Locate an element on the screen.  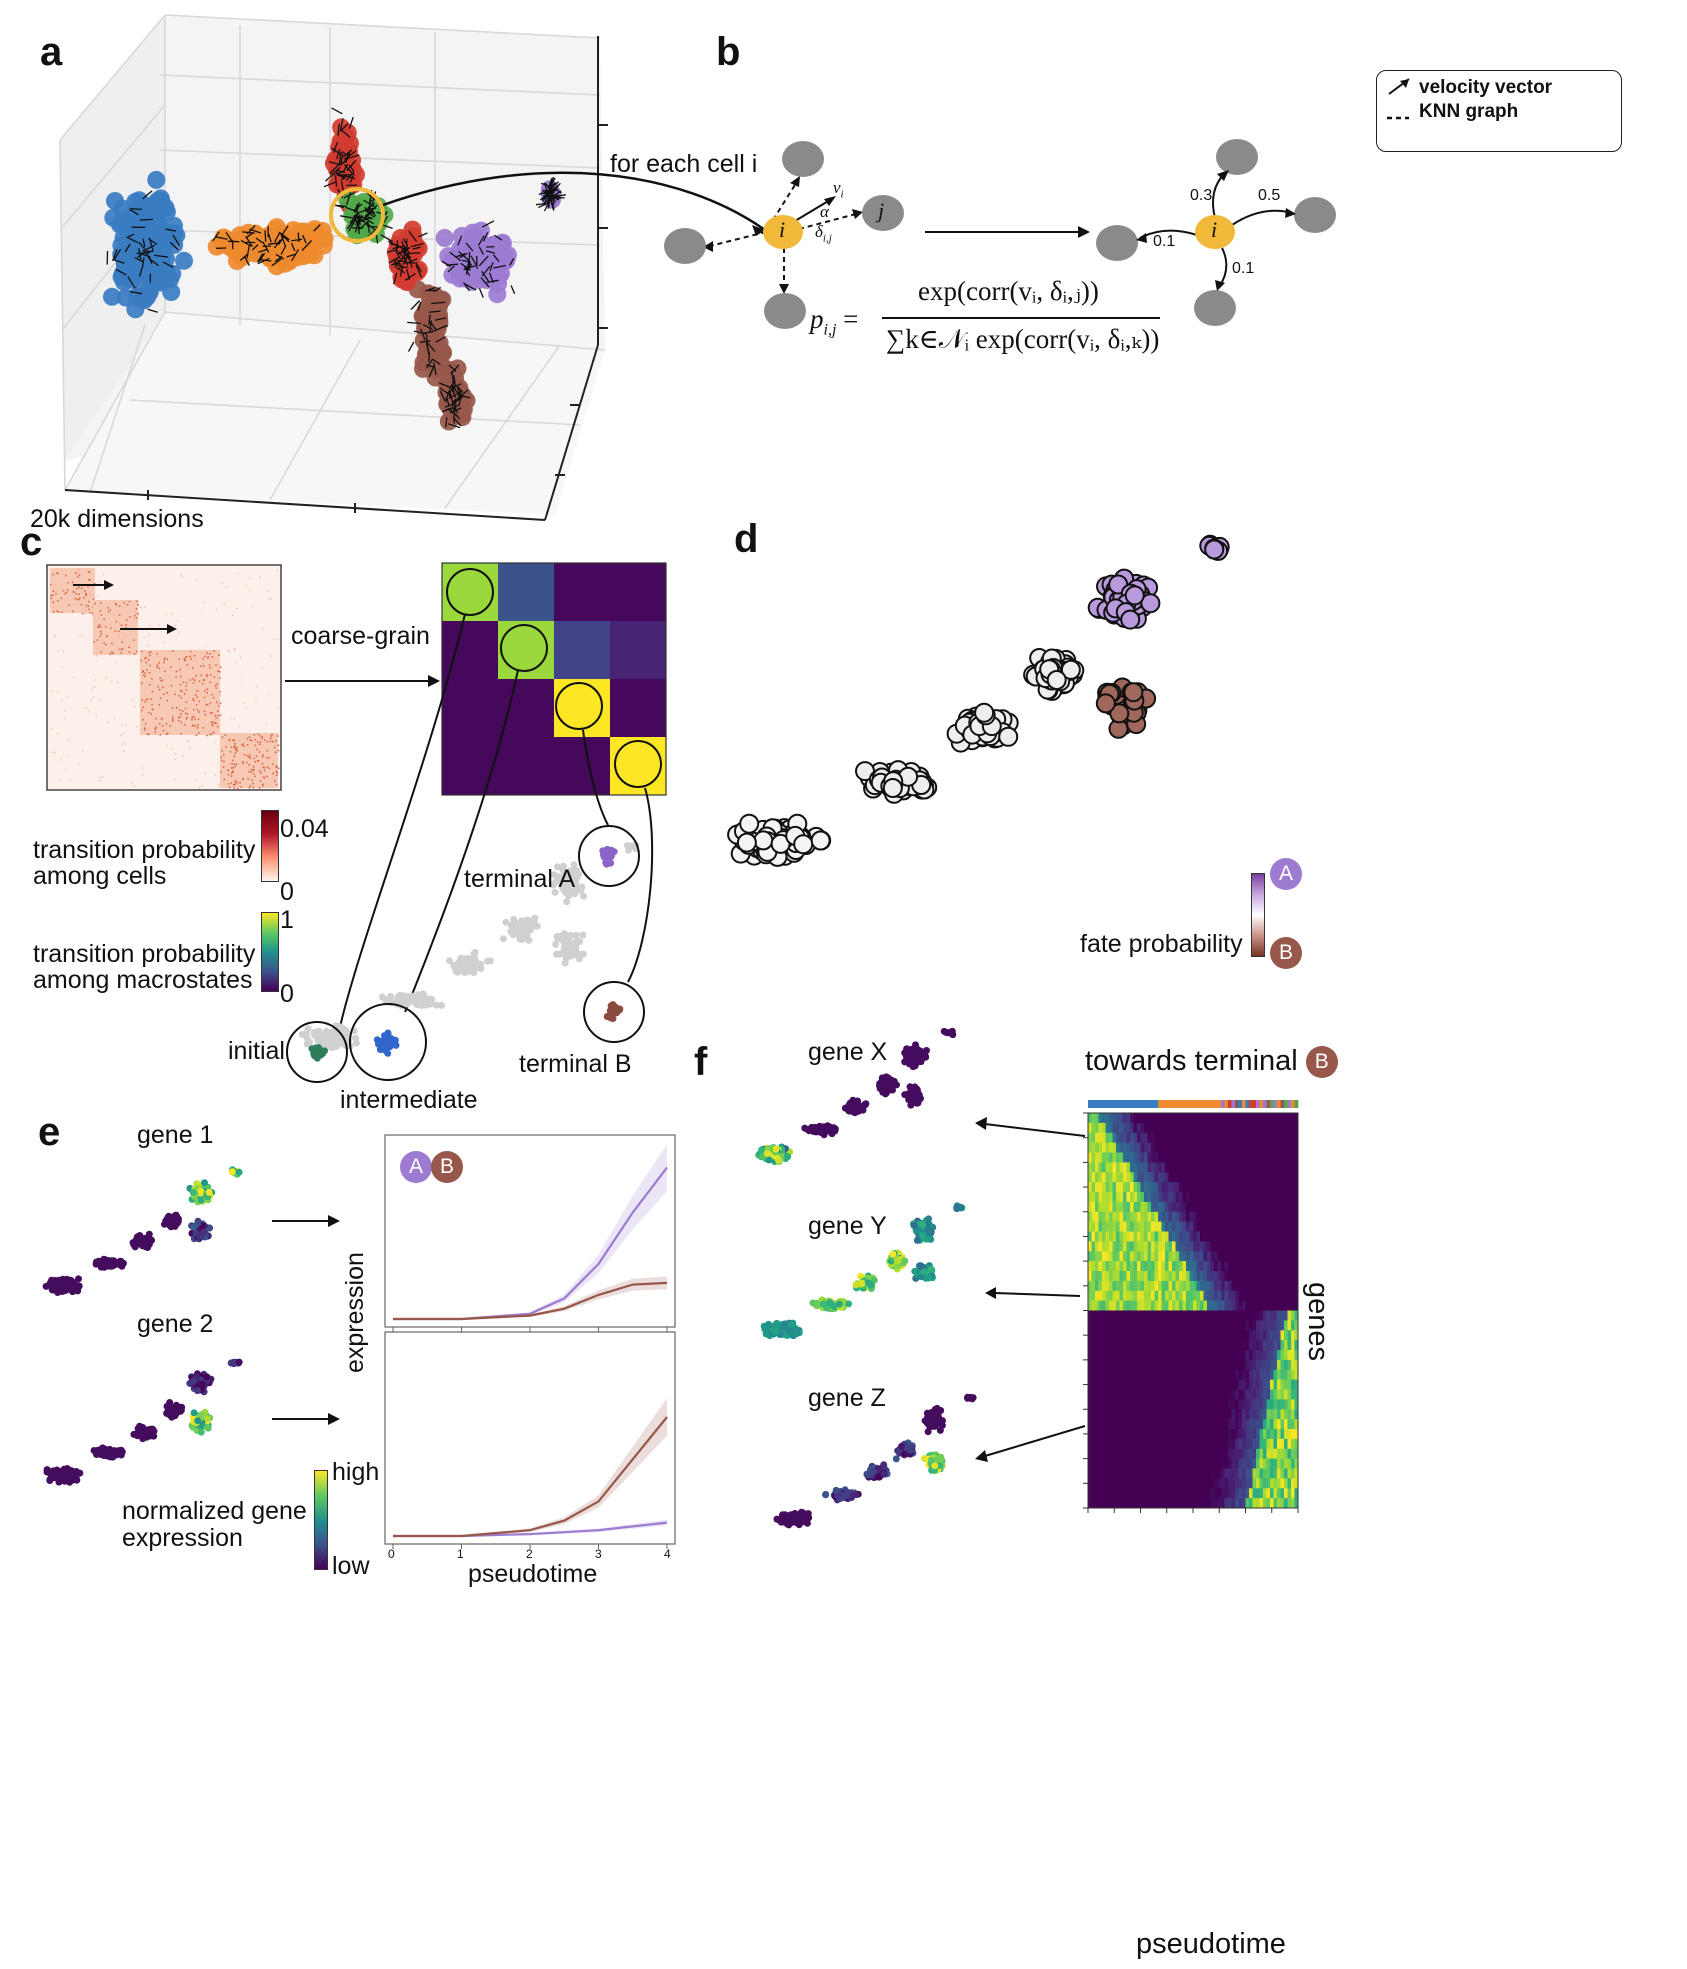
cell-cloud-3d is located at coordinates (334, 269).